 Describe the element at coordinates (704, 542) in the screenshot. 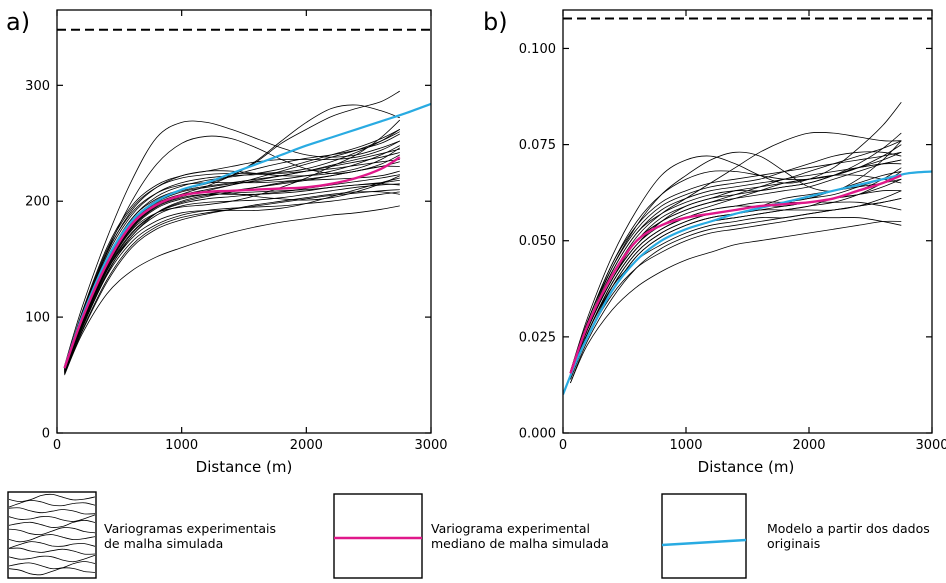

I see `legend-swatch-model` at that location.